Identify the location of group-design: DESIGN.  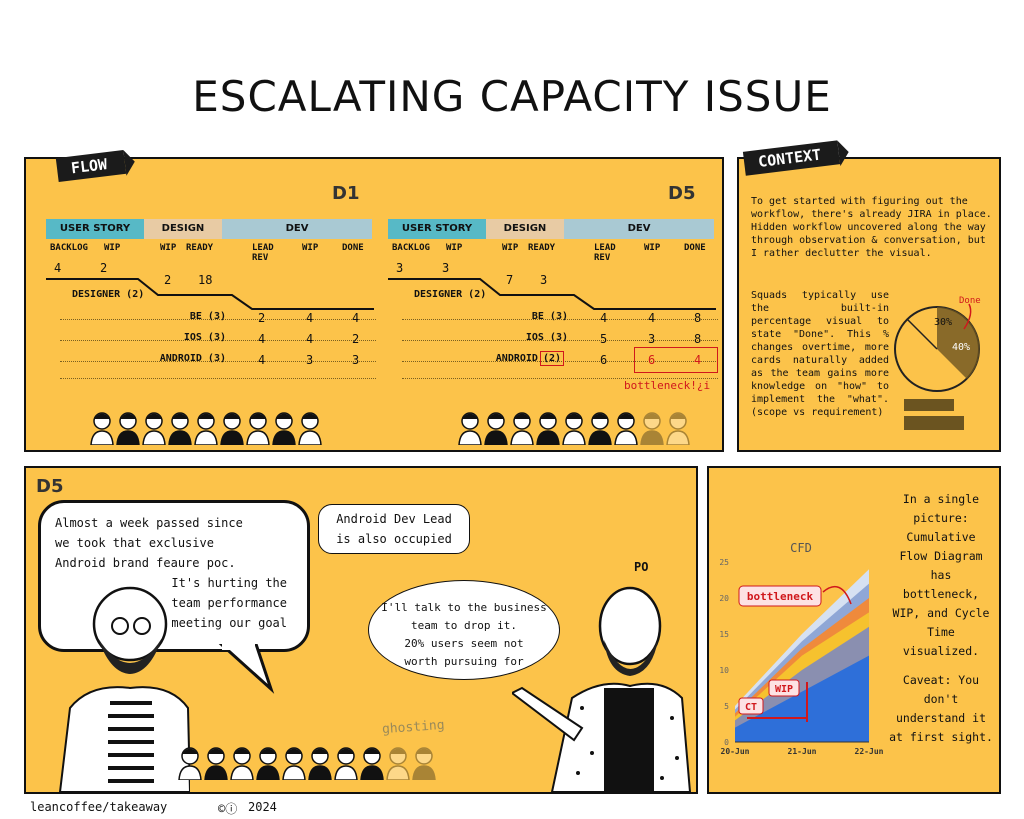
(525, 229).